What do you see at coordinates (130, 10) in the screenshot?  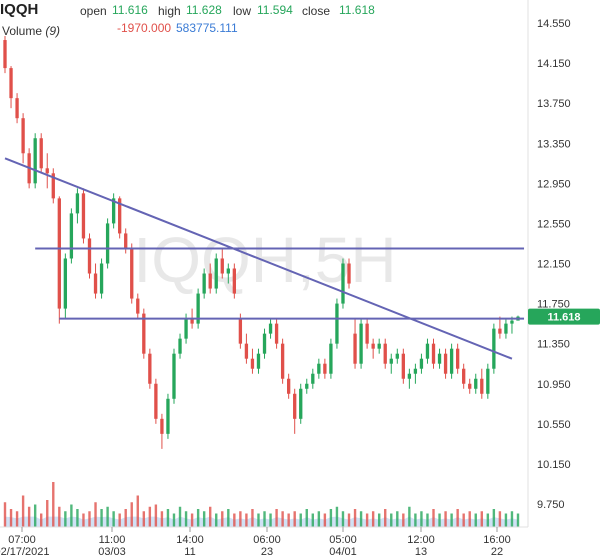 I see `open-value: 11.616` at bounding box center [130, 10].